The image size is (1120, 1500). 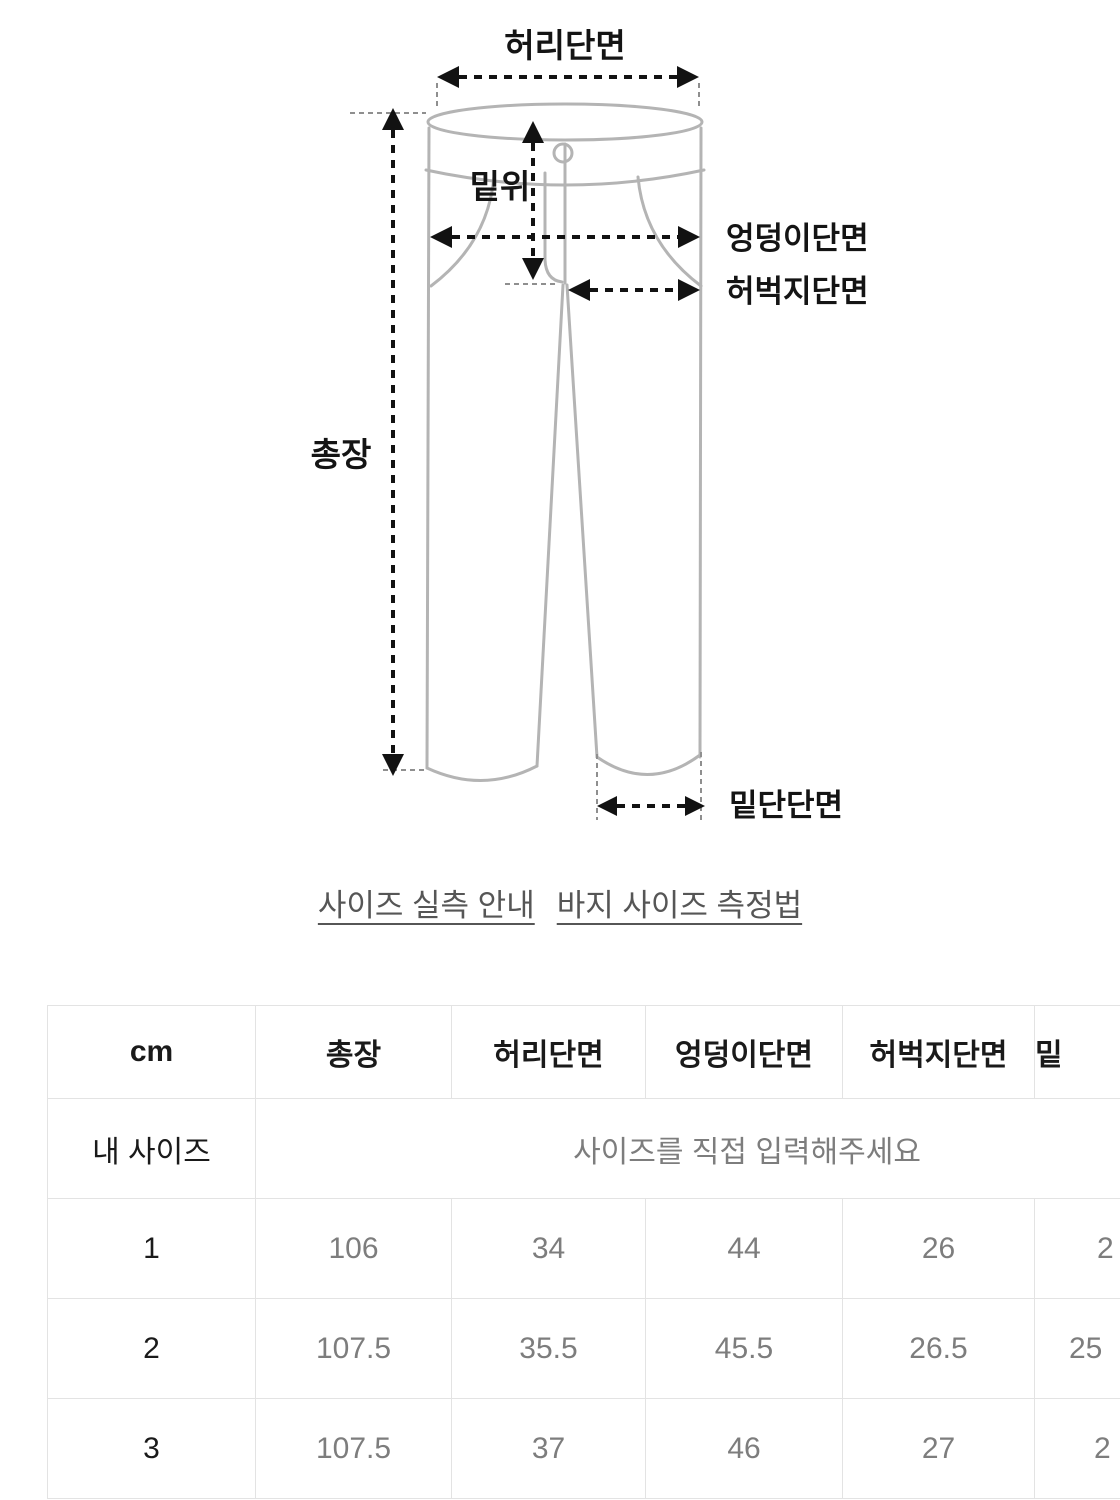 What do you see at coordinates (151, 1348) in the screenshot?
I see `size-2-label: 2` at bounding box center [151, 1348].